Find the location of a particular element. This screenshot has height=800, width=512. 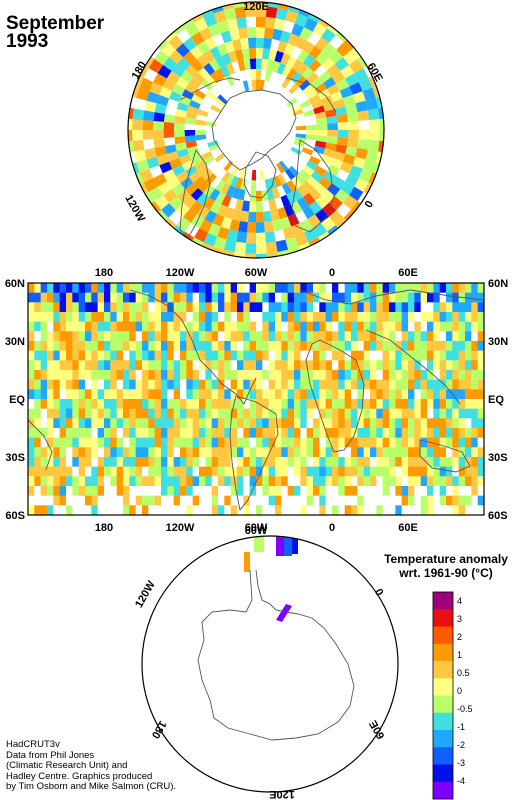

south-label-120e: 120E is located at coordinates (282, 794).